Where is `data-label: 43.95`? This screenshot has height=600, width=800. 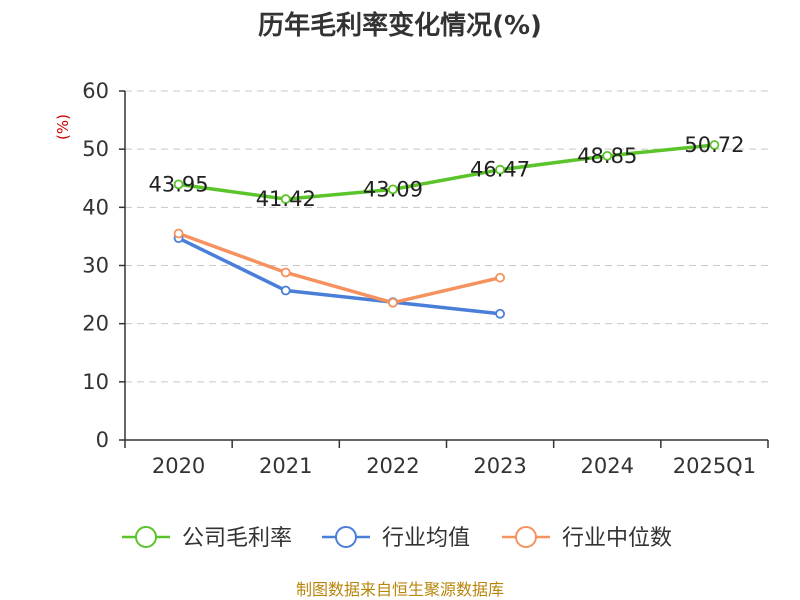 data-label: 43.95 is located at coordinates (179, 184).